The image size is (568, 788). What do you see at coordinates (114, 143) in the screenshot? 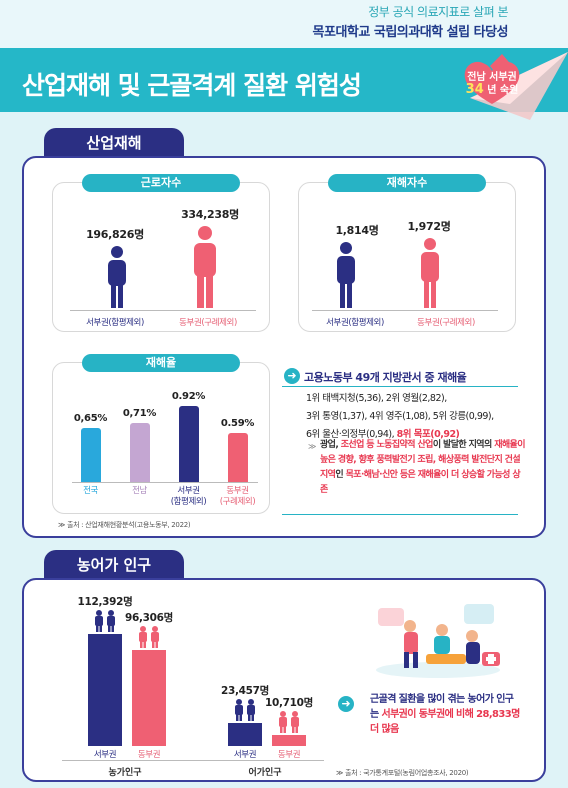
I see `section-tab-industrial: 산업재해` at bounding box center [114, 143].